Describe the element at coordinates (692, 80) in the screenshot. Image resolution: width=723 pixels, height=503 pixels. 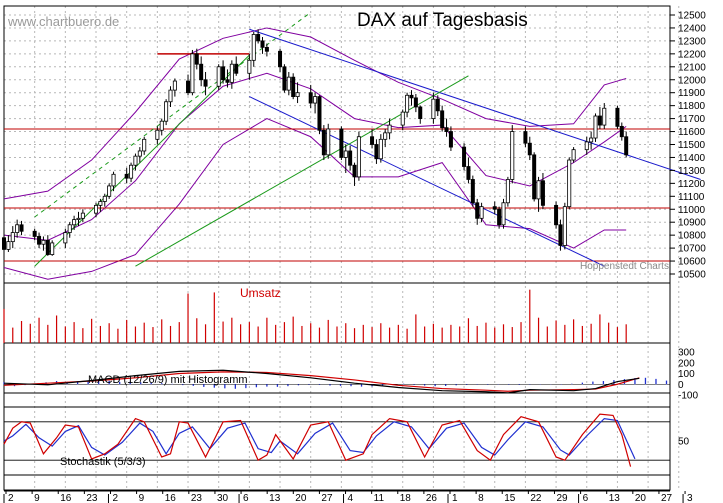
I see `y-tick-label: 12000` at that location.